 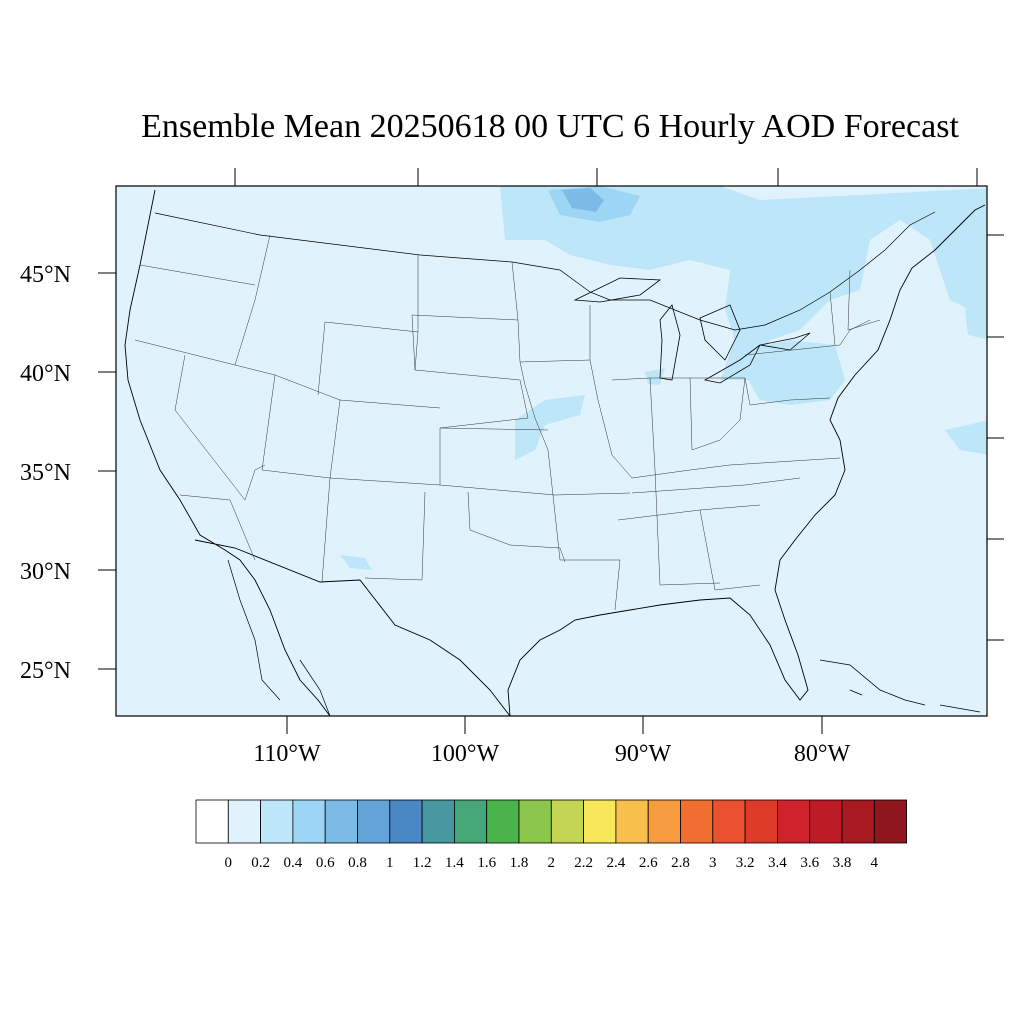 What do you see at coordinates (554, 725) in the screenshot?
I see `bottom-ticks` at bounding box center [554, 725].